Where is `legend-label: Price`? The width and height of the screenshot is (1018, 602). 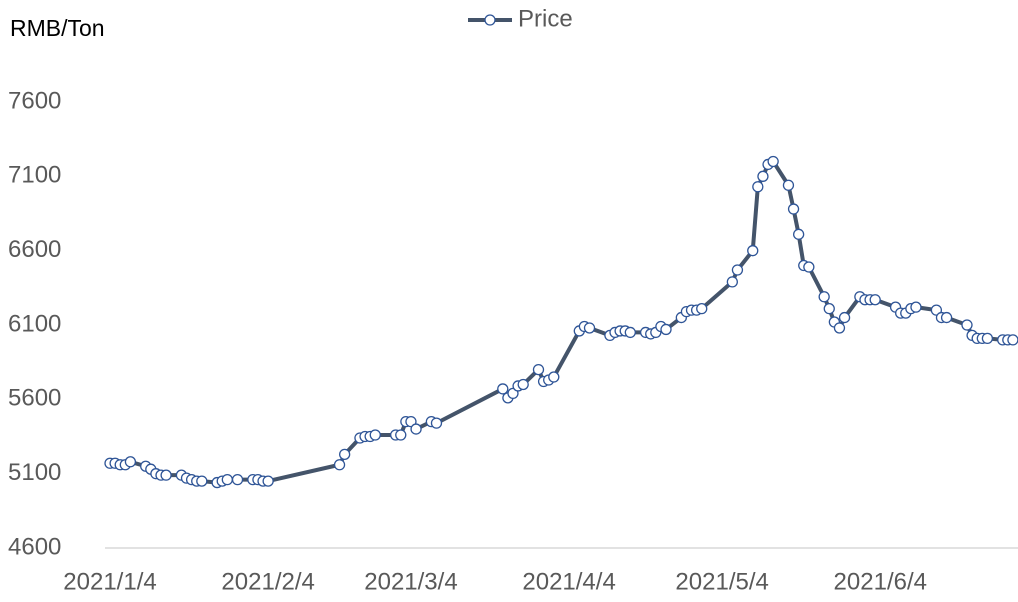 legend-label: Price is located at coordinates (545, 18).